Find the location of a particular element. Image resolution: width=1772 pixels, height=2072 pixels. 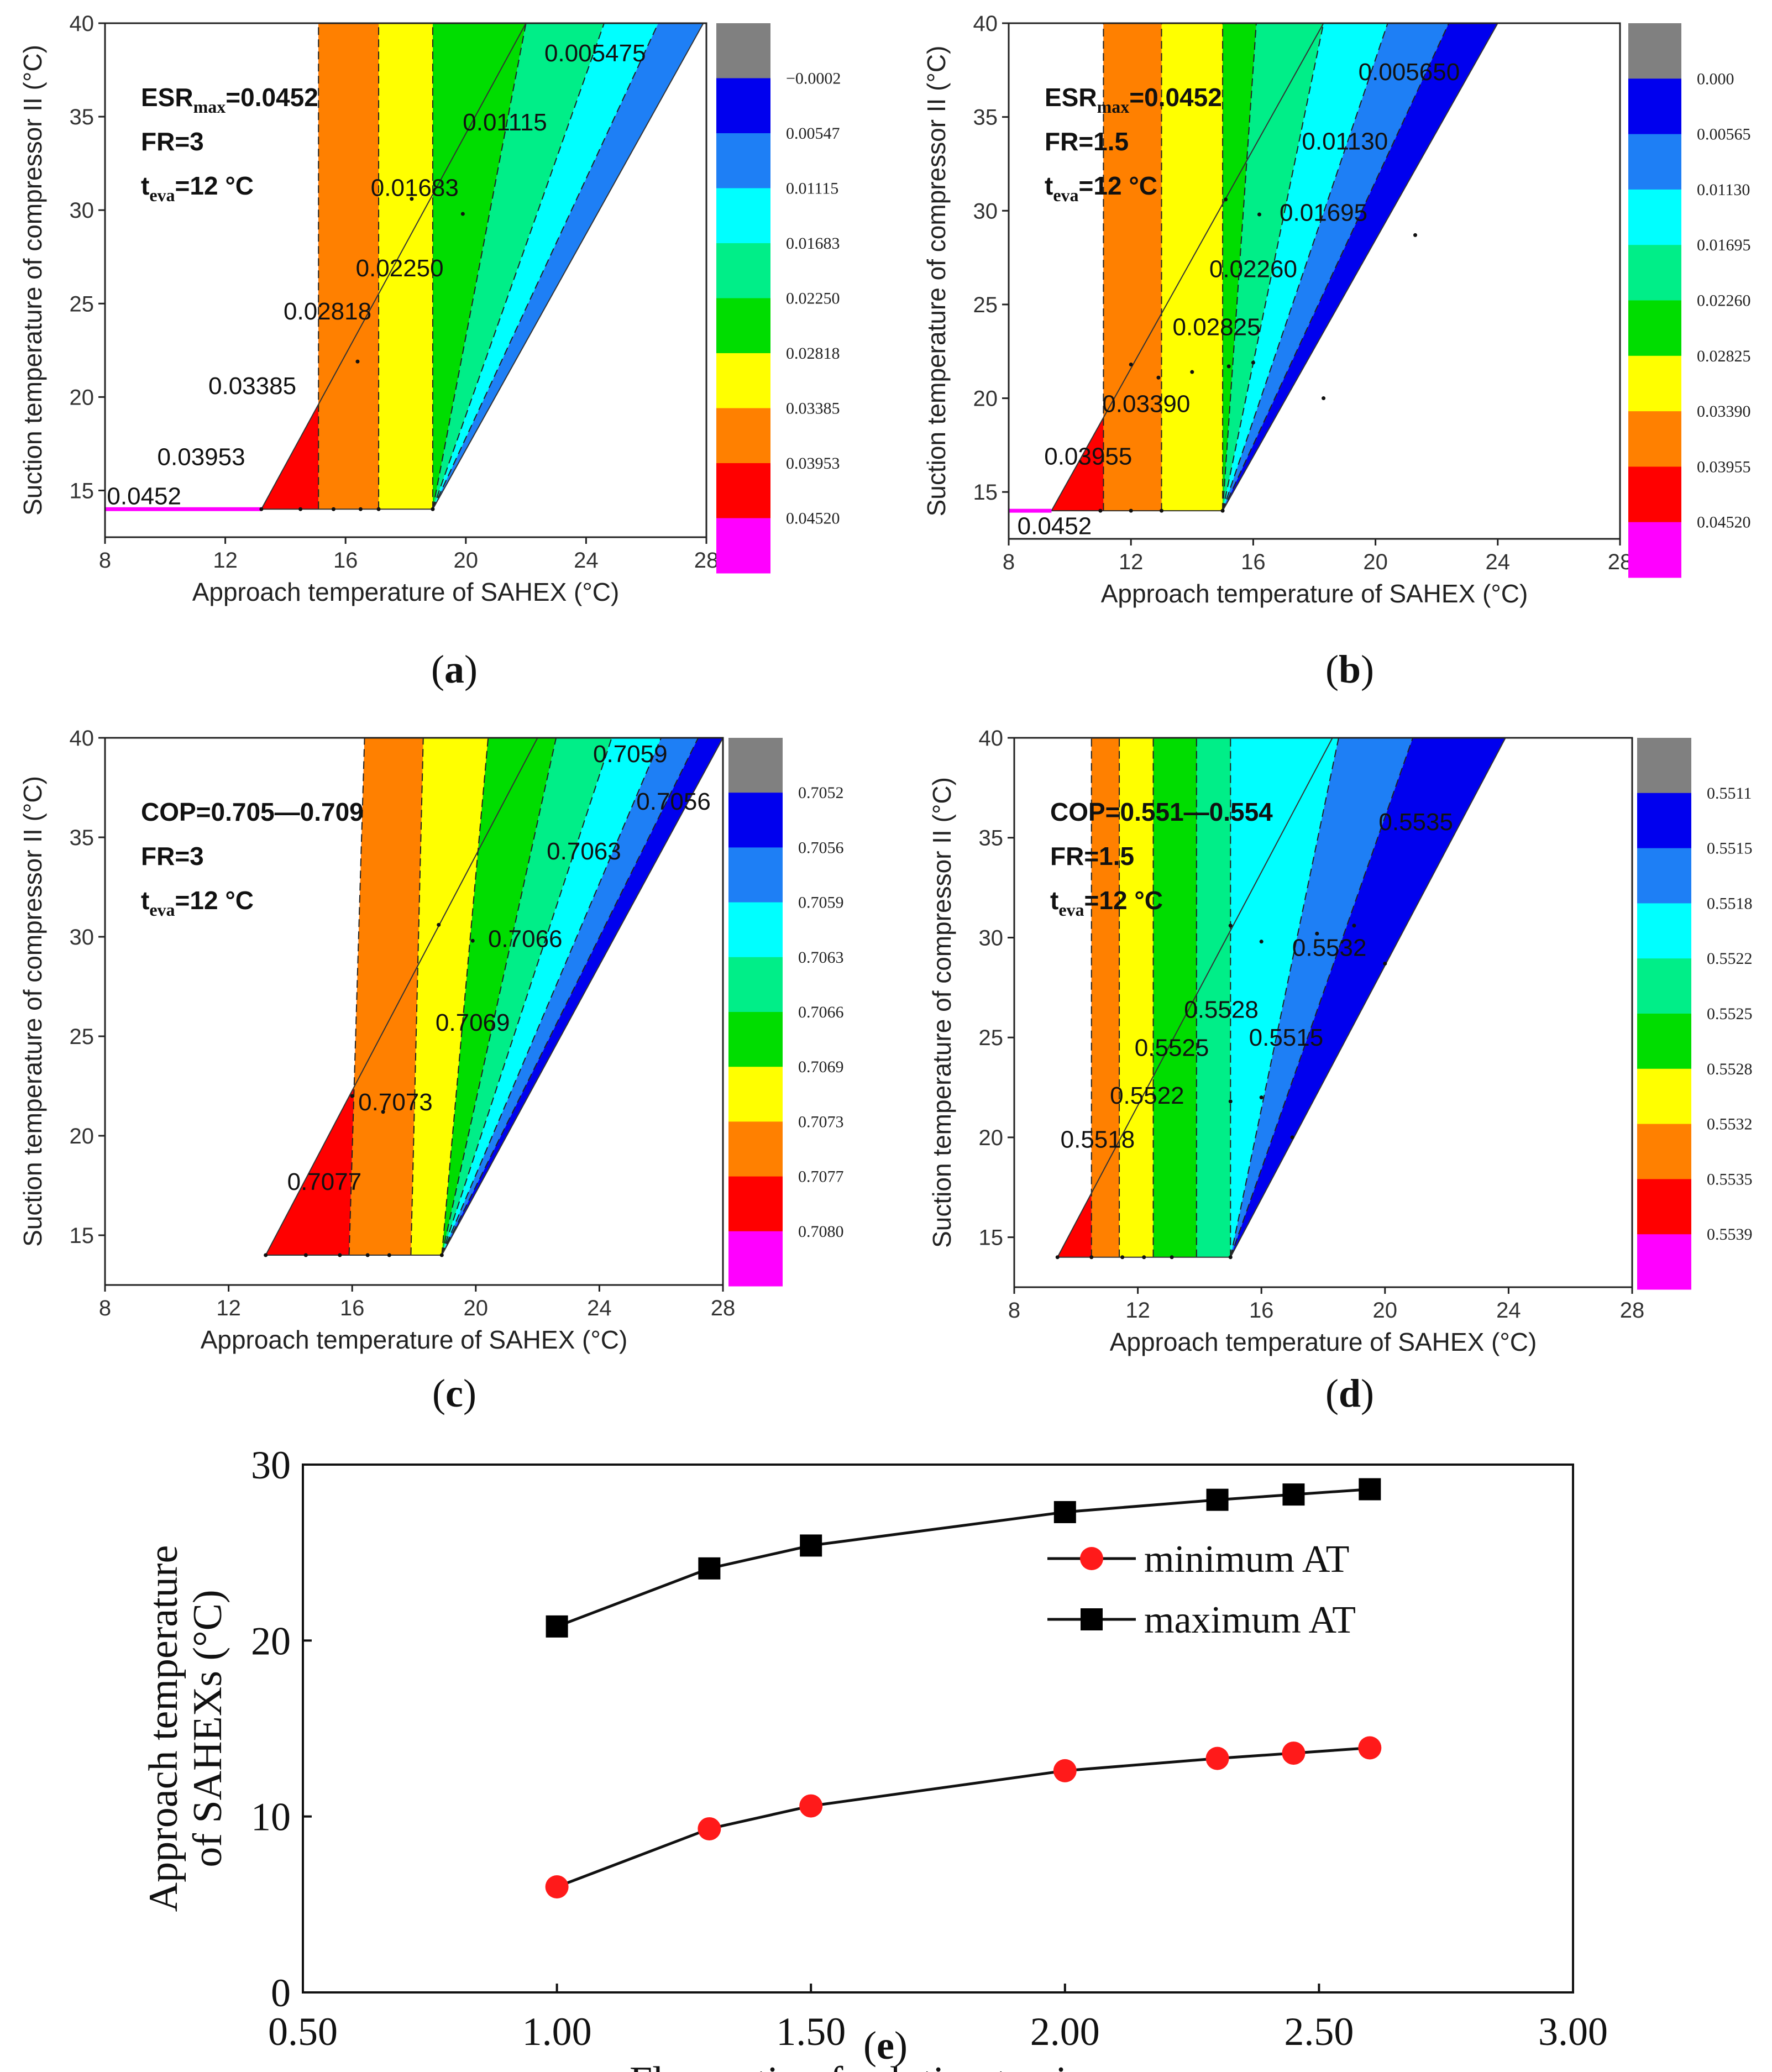

info-line-1: COP=0.551—0.554 is located at coordinates (1161, 812).